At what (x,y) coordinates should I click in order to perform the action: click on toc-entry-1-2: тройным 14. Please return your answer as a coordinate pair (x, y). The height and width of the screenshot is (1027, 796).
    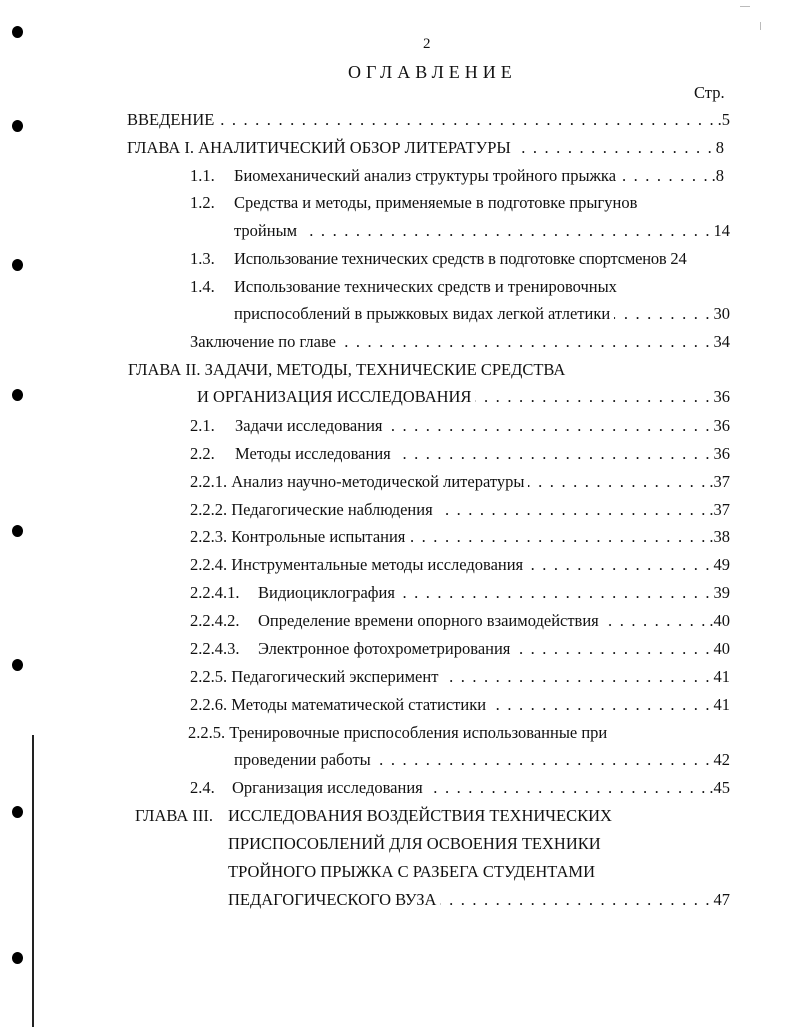
    Looking at the image, I should click on (482, 231).